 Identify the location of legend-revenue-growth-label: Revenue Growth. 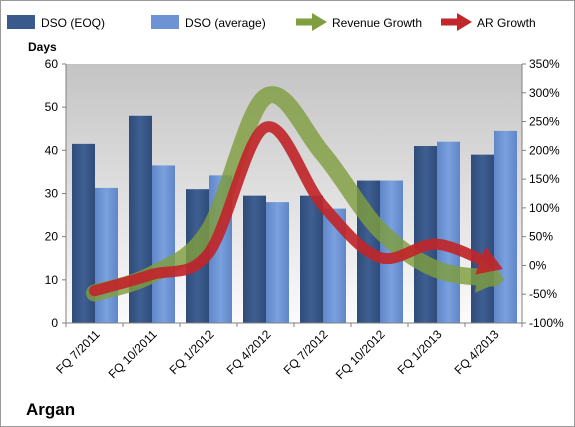
(377, 23).